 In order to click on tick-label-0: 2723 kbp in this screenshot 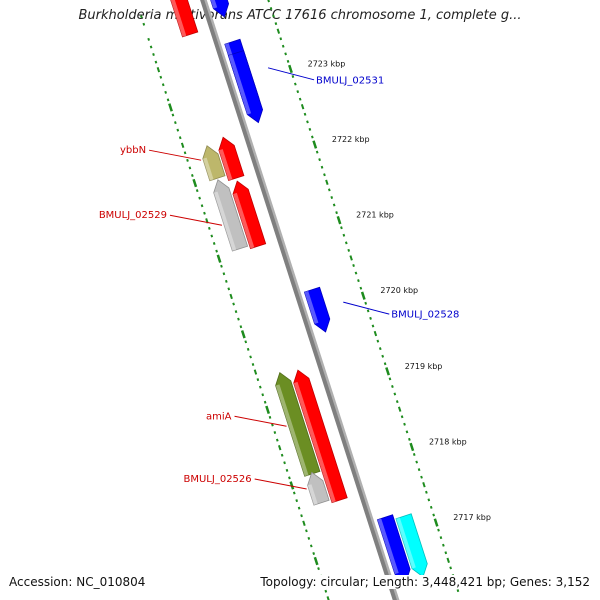, I will do `click(327, 63)`.